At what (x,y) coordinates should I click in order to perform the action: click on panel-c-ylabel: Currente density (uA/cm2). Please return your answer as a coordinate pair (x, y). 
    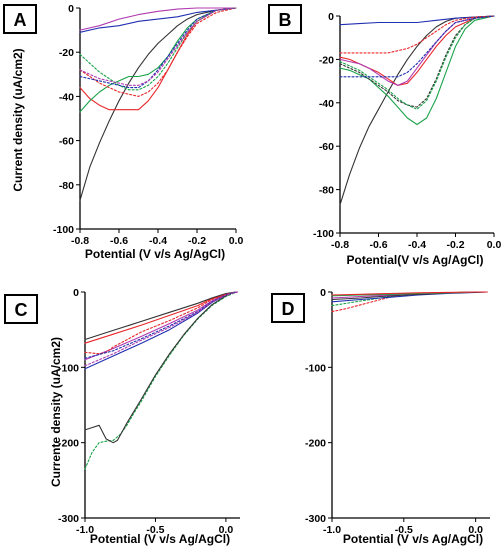
    Looking at the image, I should click on (56, 412).